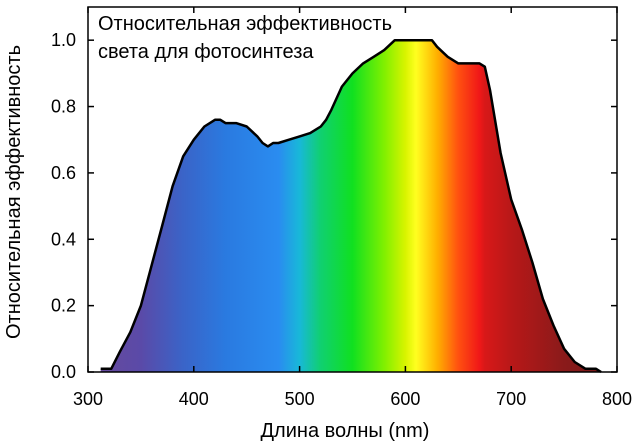  What do you see at coordinates (63, 239) in the screenshot?
I see `y-tick-label: 0.4` at bounding box center [63, 239].